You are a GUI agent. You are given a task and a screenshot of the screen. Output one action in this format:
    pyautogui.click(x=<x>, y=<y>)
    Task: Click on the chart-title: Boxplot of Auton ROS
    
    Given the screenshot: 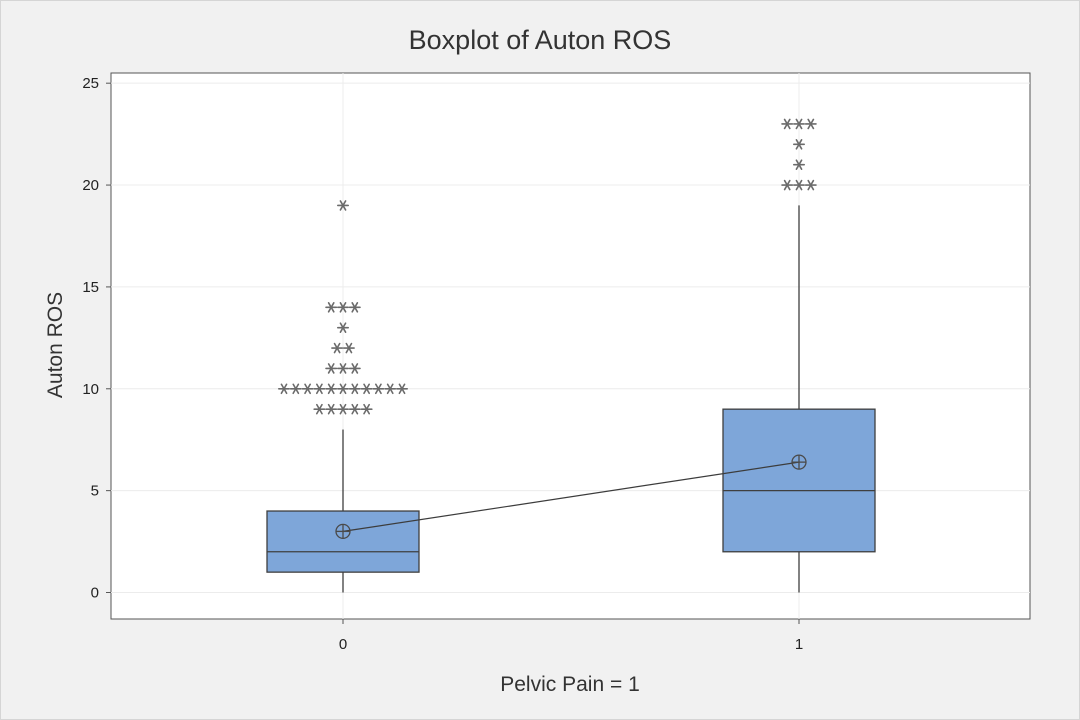 What is the action you would take?
    pyautogui.click(x=540, y=40)
    